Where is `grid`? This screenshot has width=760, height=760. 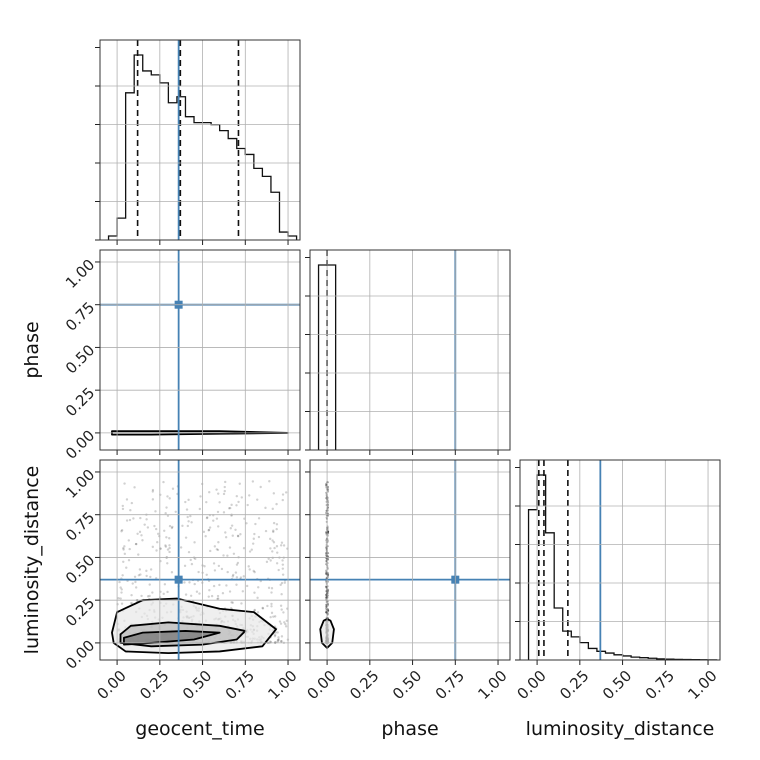 grid is located at coordinates (200, 350).